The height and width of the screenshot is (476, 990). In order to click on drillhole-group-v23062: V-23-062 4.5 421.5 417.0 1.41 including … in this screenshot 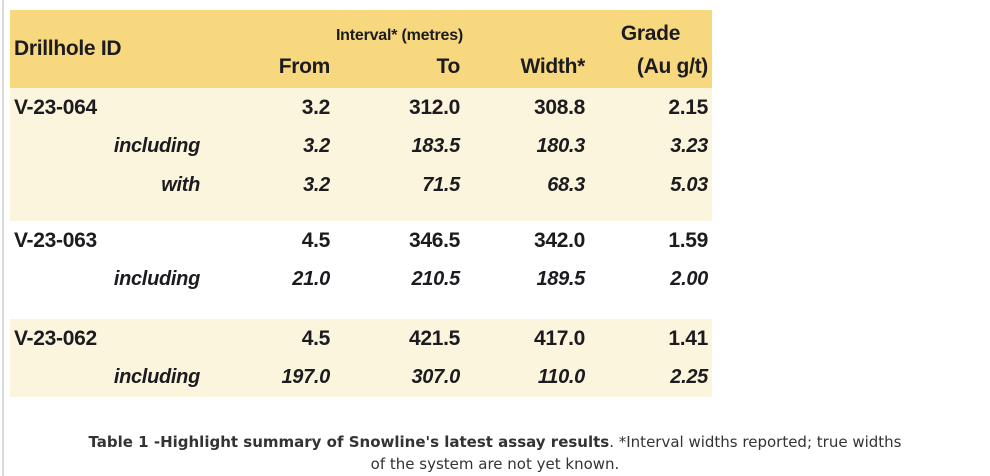, I will do `click(361, 358)`.